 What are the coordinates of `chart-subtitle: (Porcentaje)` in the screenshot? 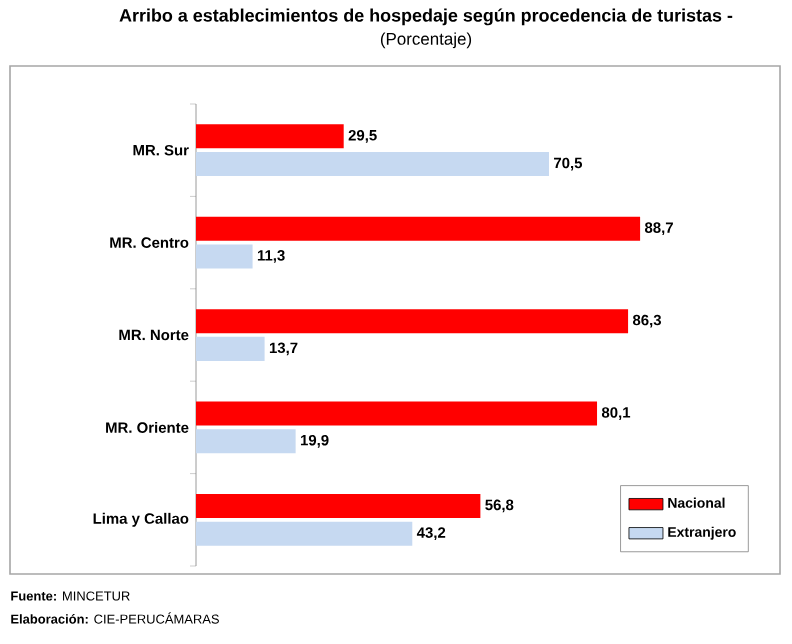 It's located at (426, 40).